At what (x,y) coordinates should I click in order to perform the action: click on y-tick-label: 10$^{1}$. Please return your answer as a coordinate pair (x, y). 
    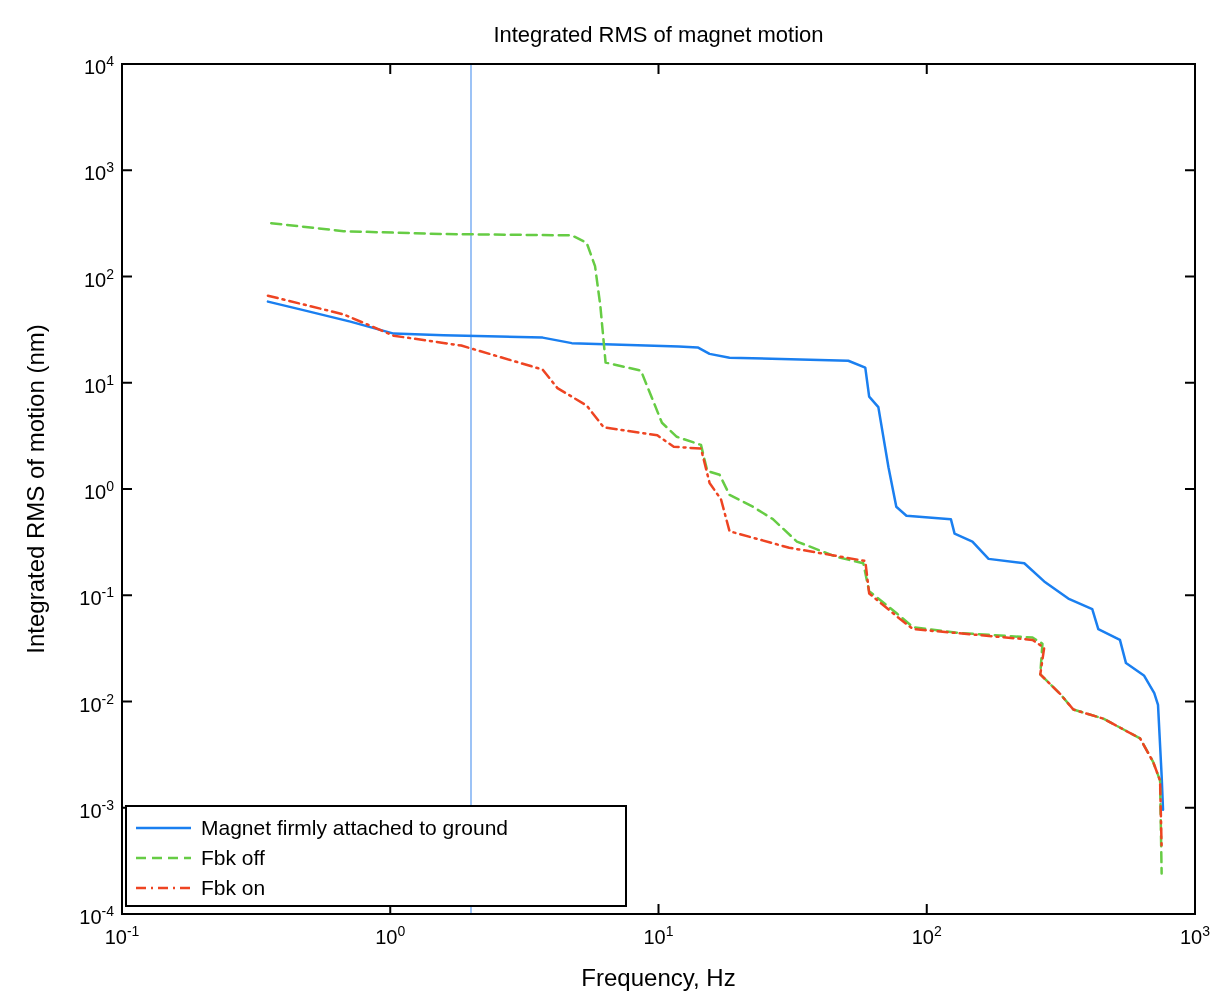
    Looking at the image, I should click on (99, 384).